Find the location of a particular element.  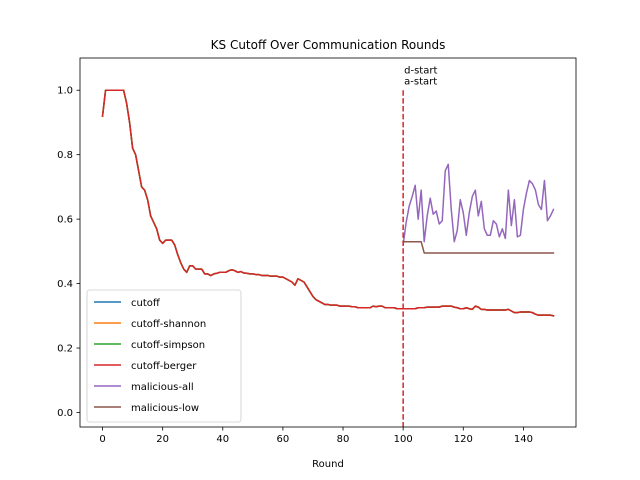

y-axis-ticks: 0.0 0.2 0.4 0.6 0.8 1.0 is located at coordinates (68, 252).